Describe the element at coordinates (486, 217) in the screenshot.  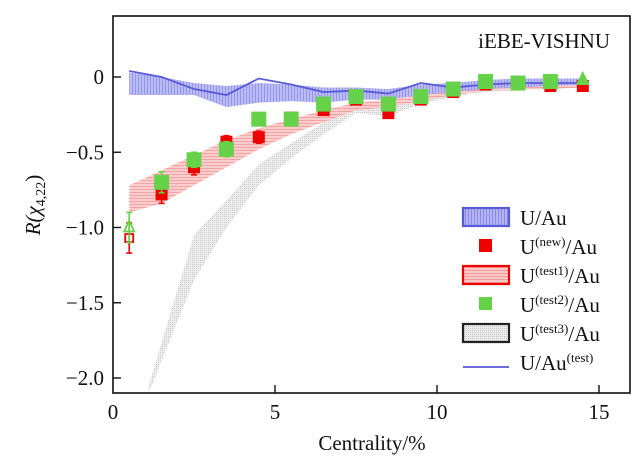
I see `legend-swatch-u-au` at that location.